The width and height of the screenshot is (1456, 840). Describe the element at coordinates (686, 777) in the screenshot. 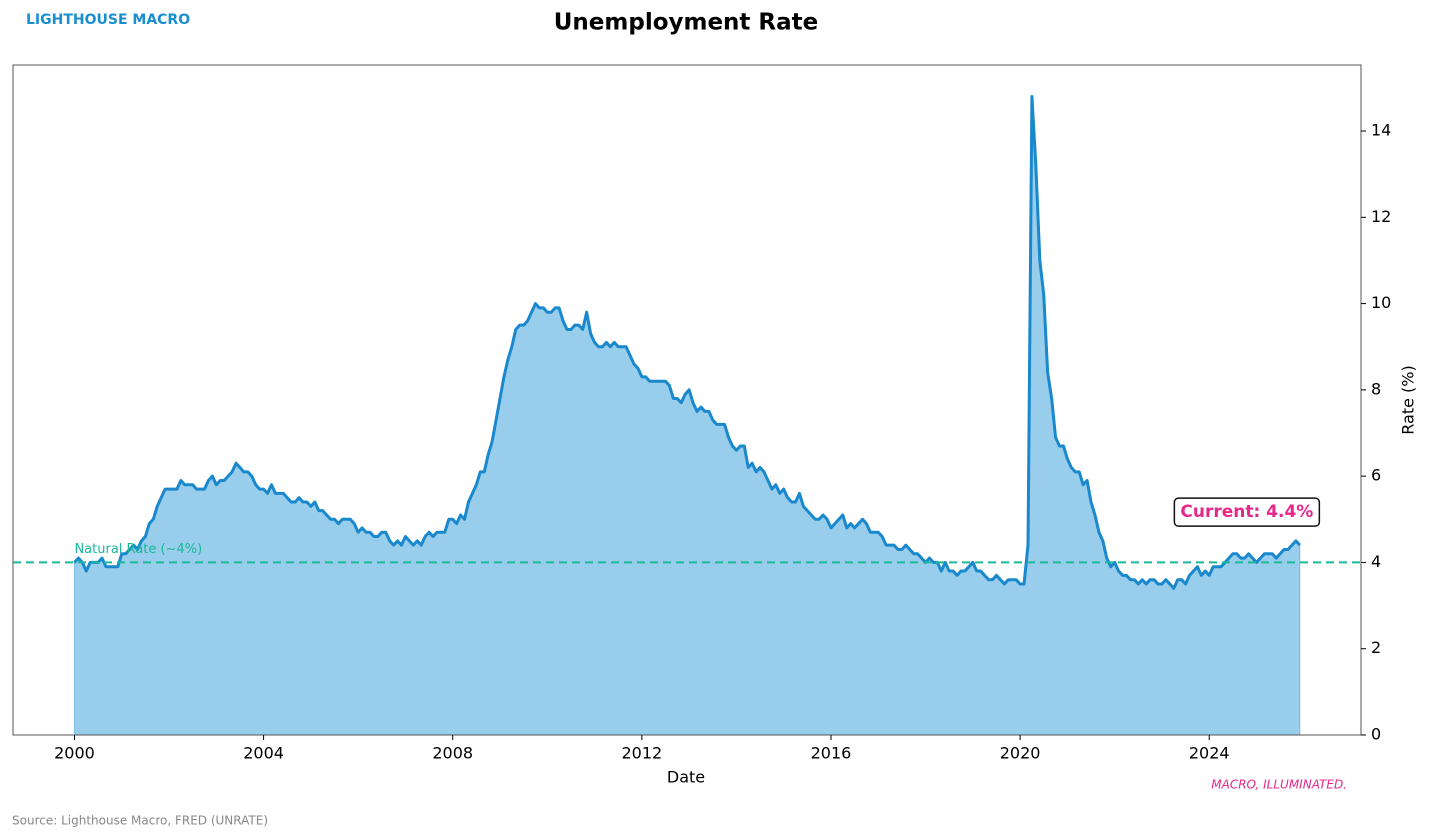

I see `x-axis-label: Date` at that location.